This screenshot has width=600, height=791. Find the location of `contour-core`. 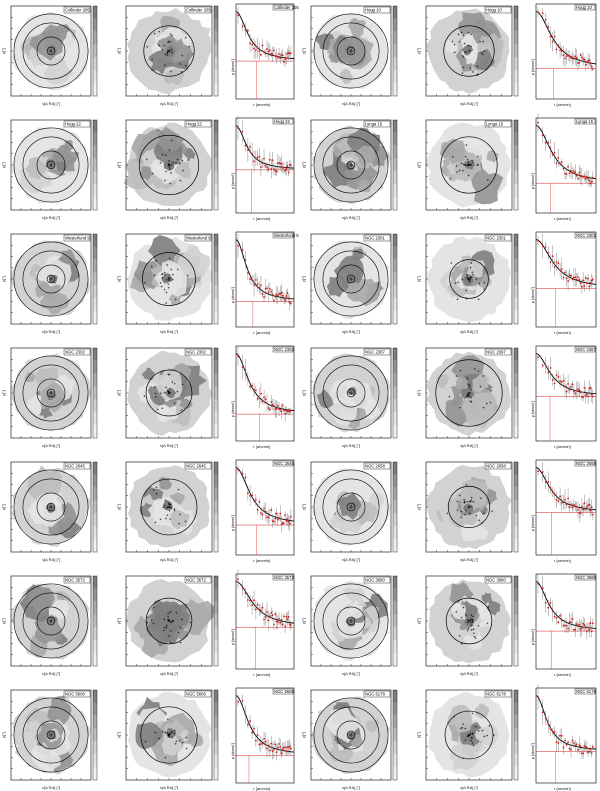

contour-core is located at coordinates (353, 506).